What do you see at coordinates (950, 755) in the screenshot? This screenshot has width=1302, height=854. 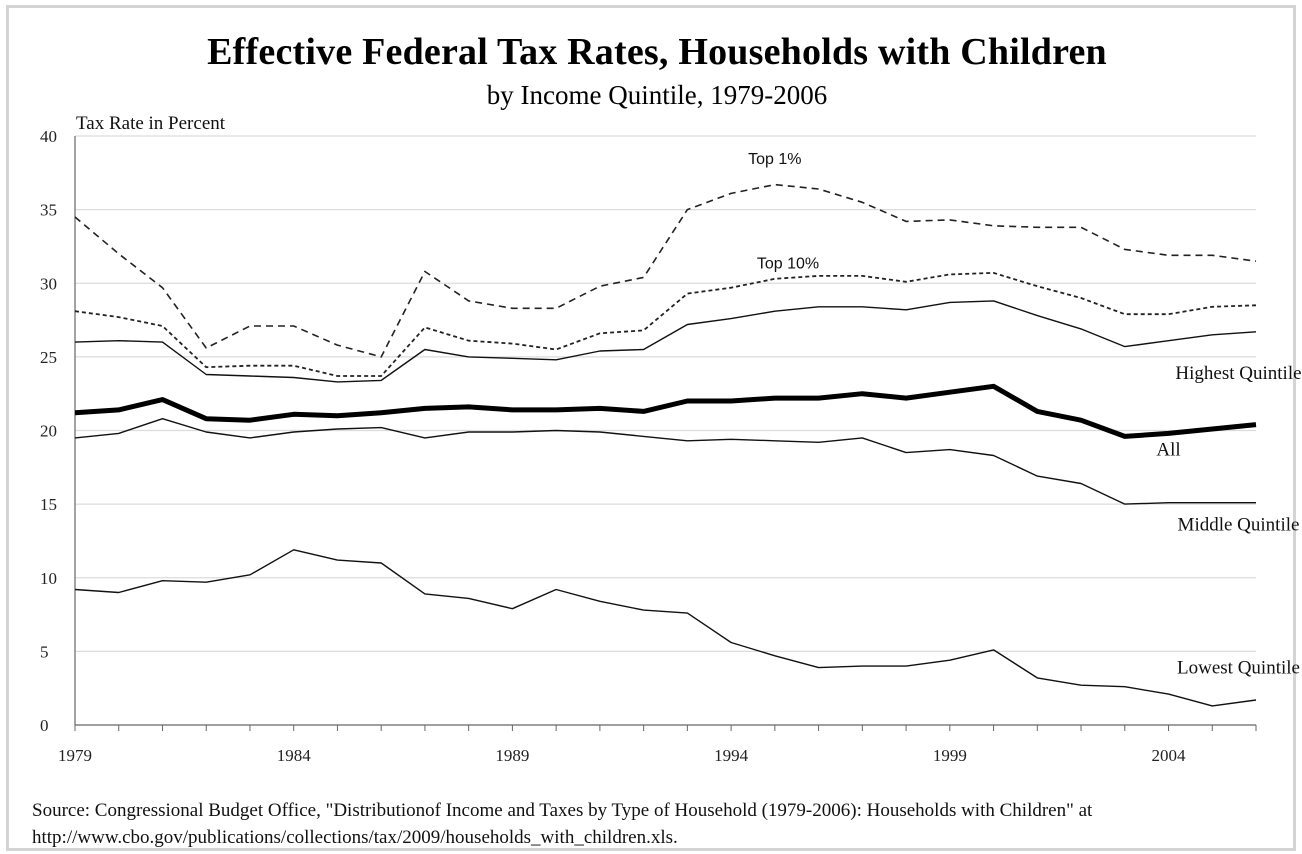 I see `x-tick-label: 1999` at bounding box center [950, 755].